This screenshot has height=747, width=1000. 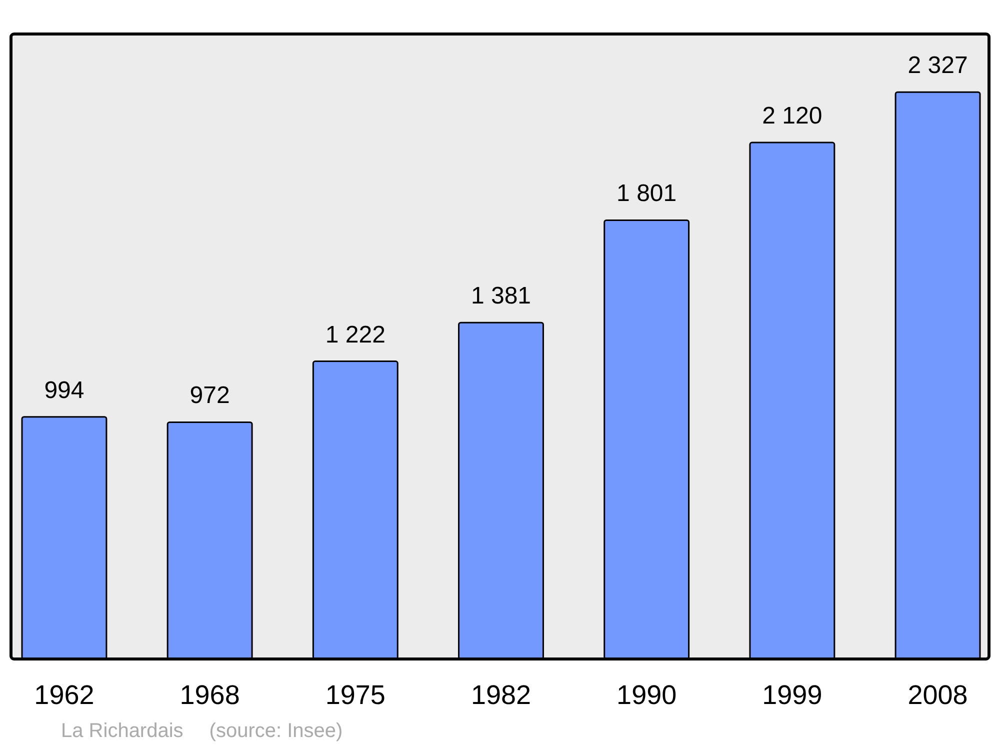 What do you see at coordinates (122, 731) in the screenshot?
I see `text: La Richardais` at bounding box center [122, 731].